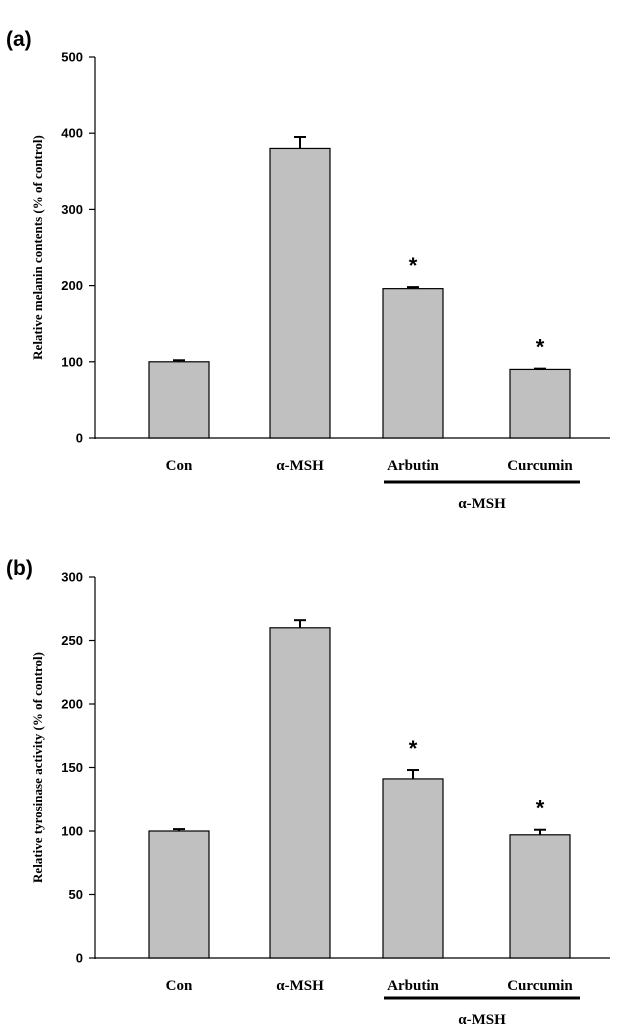 Image resolution: width=623 pixels, height=1027 pixels. What do you see at coordinates (72, 640) in the screenshot?
I see `y-tick-label: 250` at bounding box center [72, 640].